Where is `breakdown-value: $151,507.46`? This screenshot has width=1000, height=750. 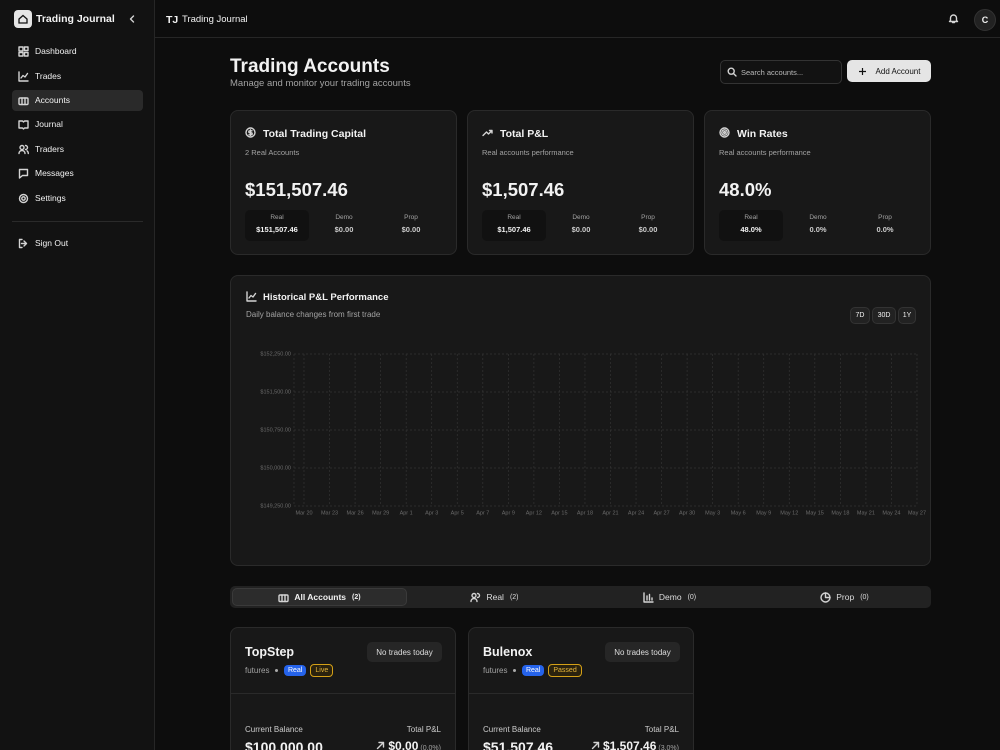 breakdown-value: $151,507.46 is located at coordinates (277, 229).